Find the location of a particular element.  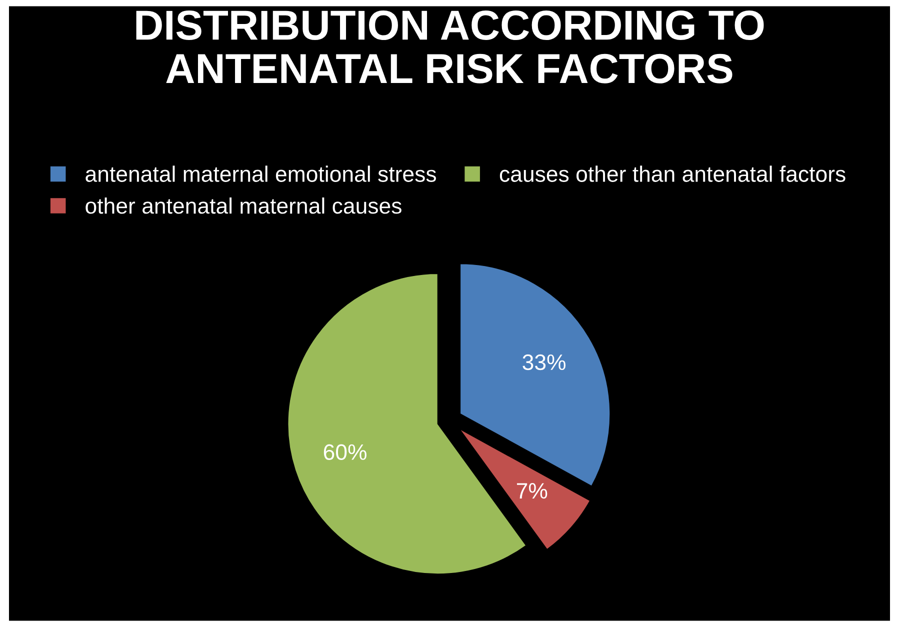

legend-label: other antenatal maternal causes is located at coordinates (244, 205).